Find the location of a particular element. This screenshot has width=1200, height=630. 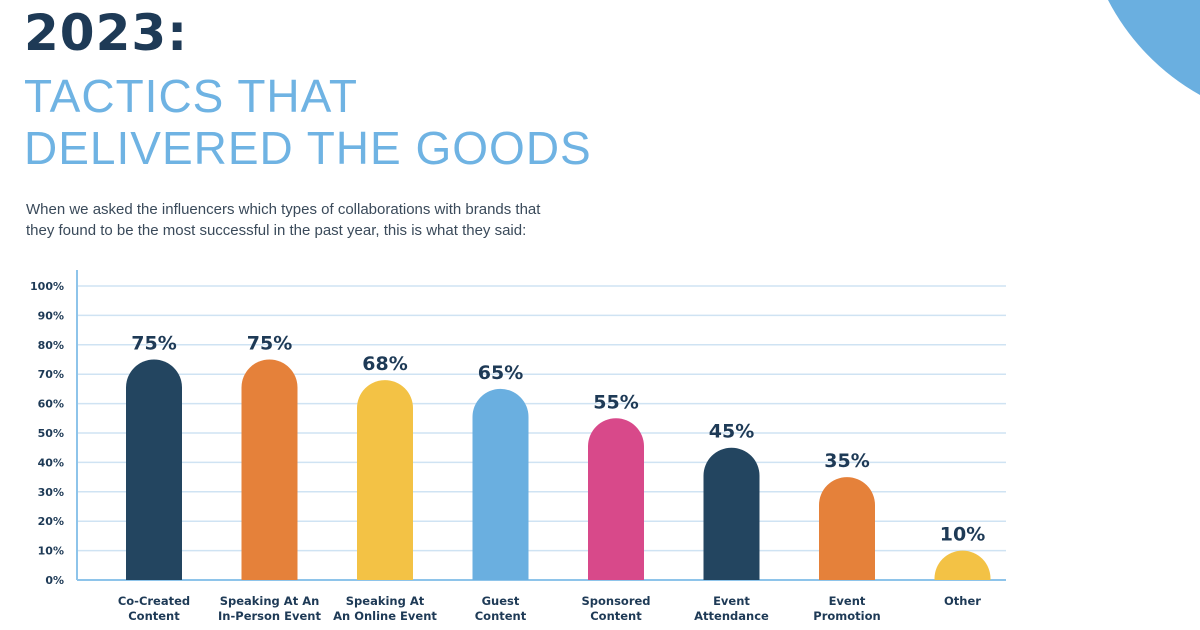

corner-arc-shape is located at coordinates (1154, 47).